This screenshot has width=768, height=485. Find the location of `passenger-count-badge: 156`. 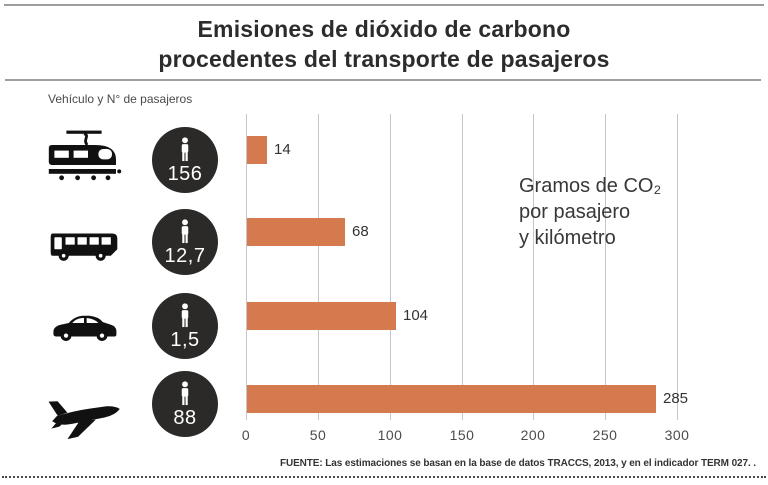

passenger-count-badge: 156 is located at coordinates (185, 160).